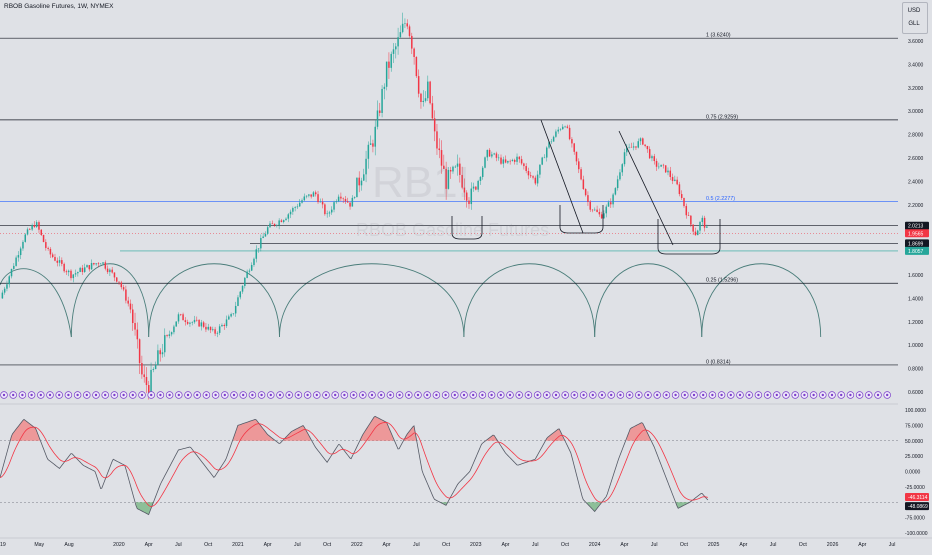  What do you see at coordinates (914, 10) in the screenshot?
I see `currency-label: USD` at bounding box center [914, 10].